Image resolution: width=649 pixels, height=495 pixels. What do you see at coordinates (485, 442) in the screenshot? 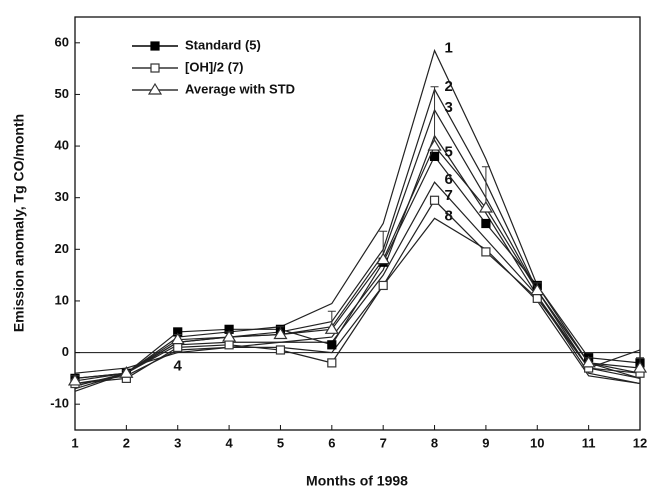
I see `x-tick-label: 9` at bounding box center [485, 442].